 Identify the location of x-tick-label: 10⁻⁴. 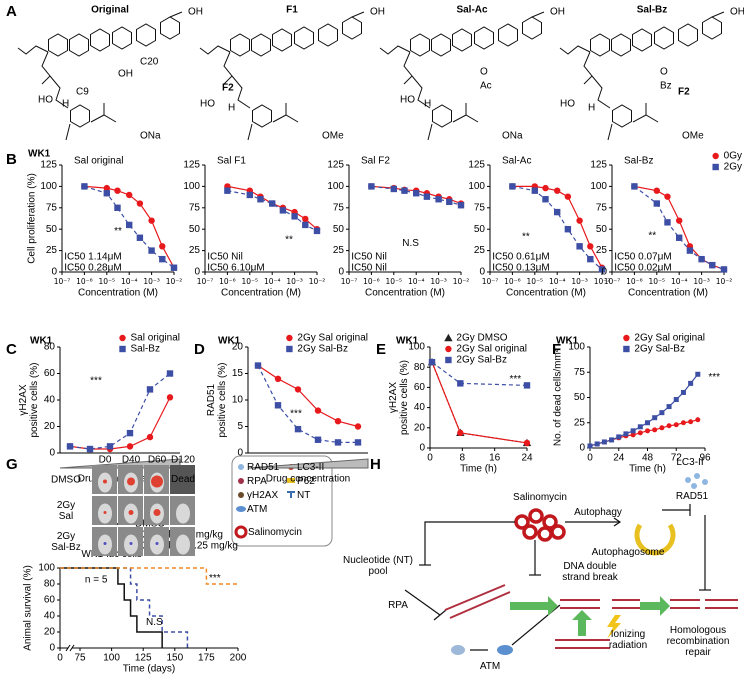
(129, 281).